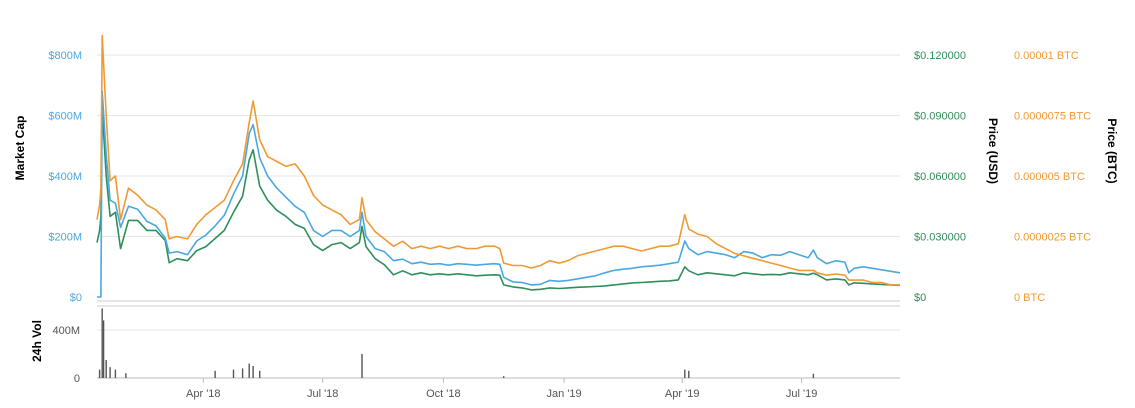  Describe the element at coordinates (564, 394) in the screenshot. I see `x-tick-label: Jan '19` at that location.